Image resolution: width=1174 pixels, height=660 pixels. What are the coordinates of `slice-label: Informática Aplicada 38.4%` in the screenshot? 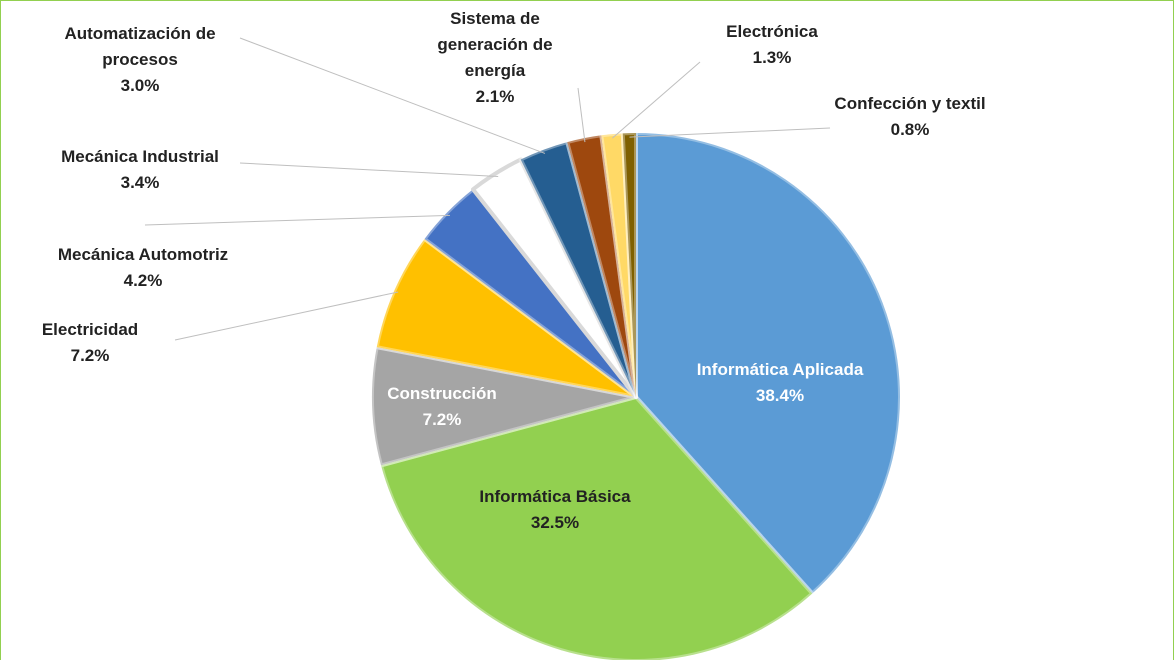 It's located at (780, 383).